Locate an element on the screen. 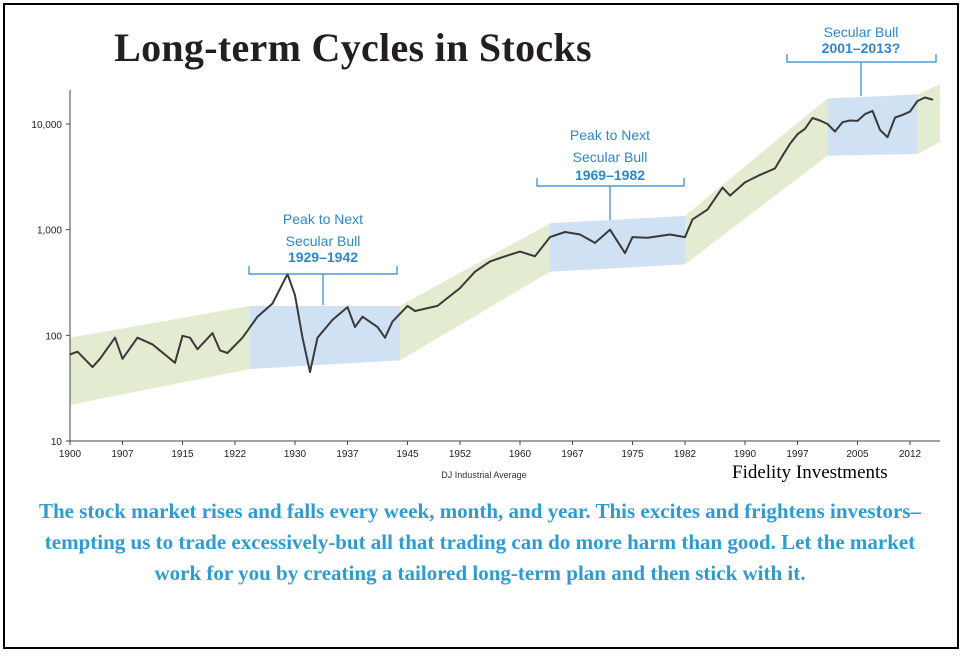 This screenshot has height=656, width=966. chart-title: Long-term Cycles in Stocks is located at coordinates (353, 47).